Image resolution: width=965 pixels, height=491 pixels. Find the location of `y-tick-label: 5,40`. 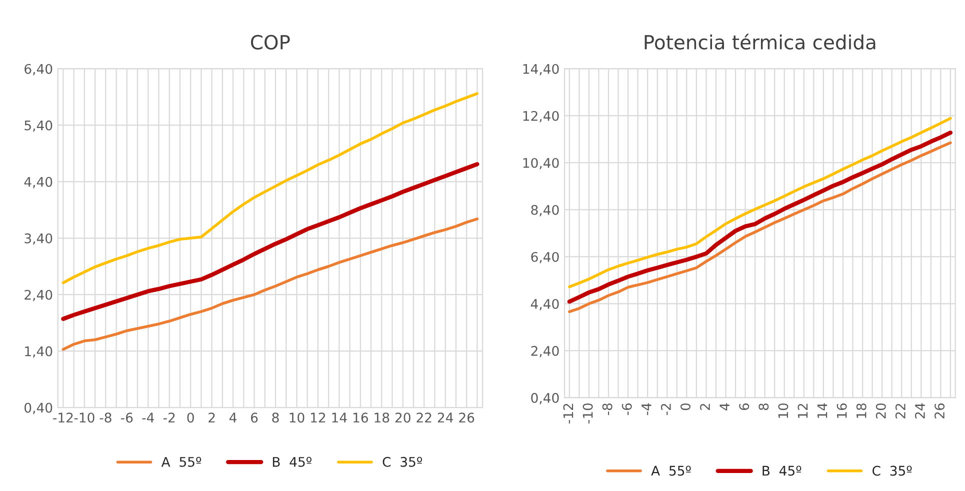

y-tick-label: 5,40 is located at coordinates (38, 126).